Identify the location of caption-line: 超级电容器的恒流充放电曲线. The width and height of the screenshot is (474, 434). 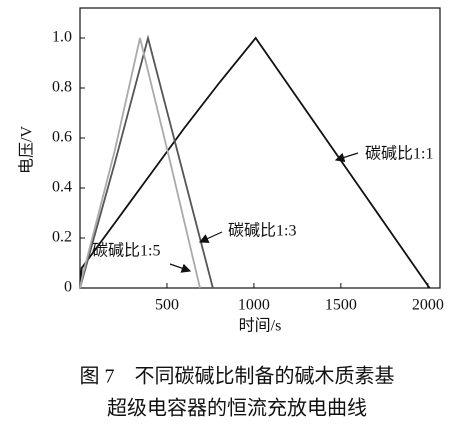
(237, 408).